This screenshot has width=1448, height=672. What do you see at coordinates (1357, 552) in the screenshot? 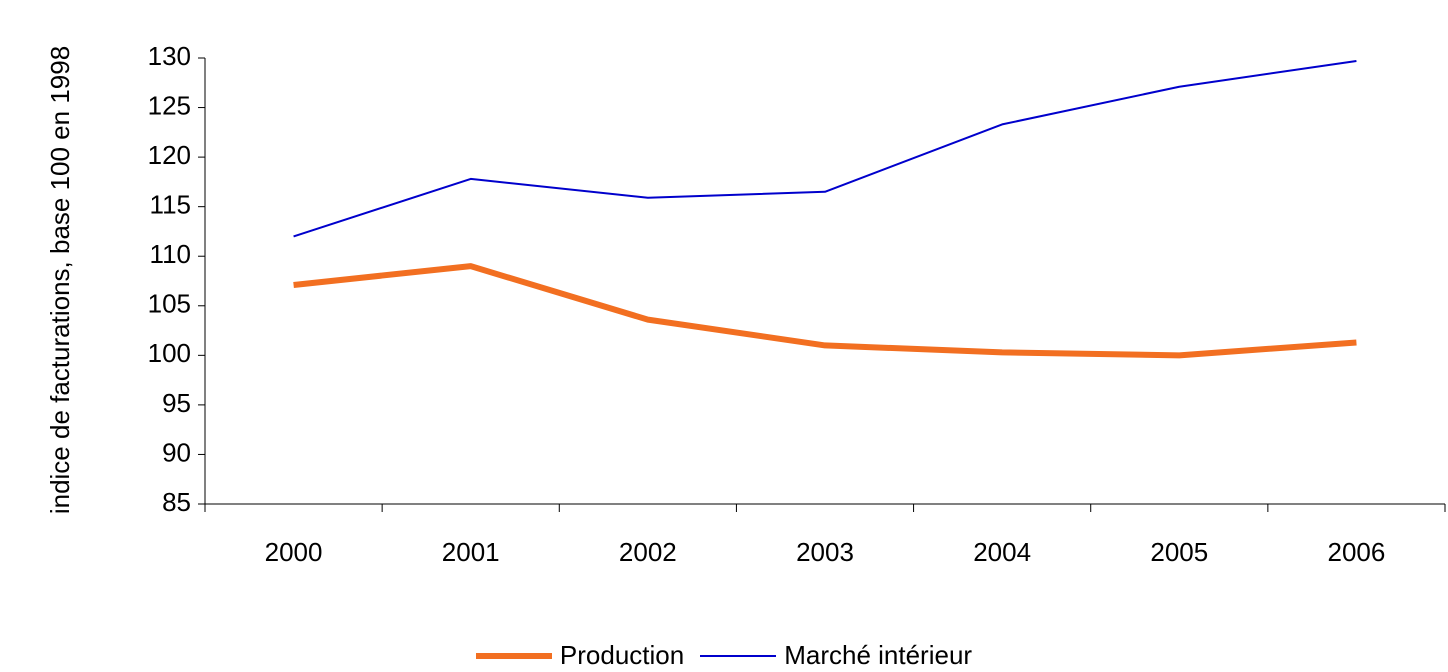
I see `x-tick-label: 2006` at bounding box center [1357, 552].